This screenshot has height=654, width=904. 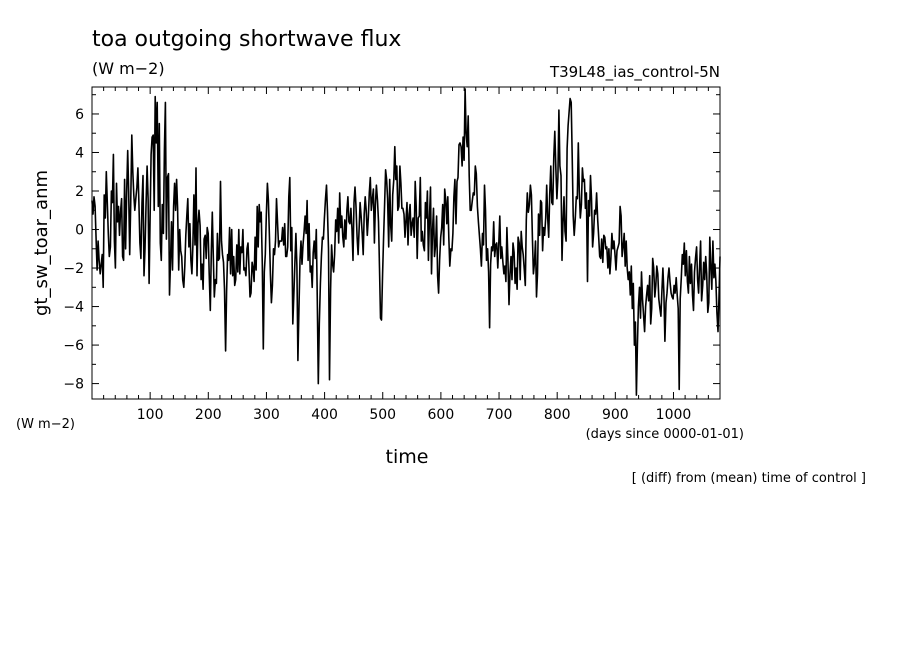 I want to click on y-tick-label: −2, so click(x=73, y=269).